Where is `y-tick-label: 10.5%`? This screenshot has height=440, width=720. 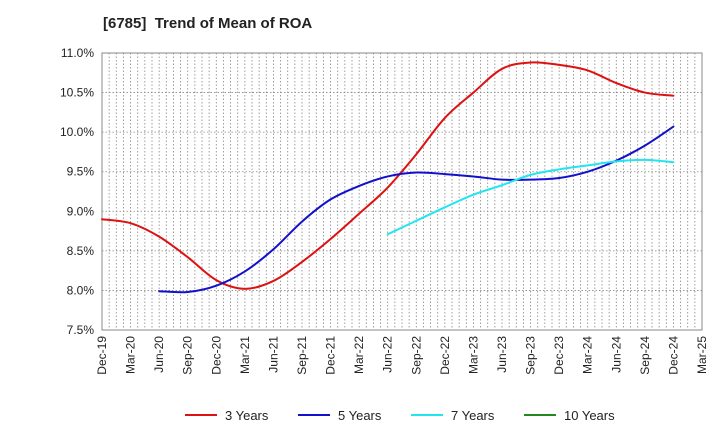 y-tick-label: 10.5% is located at coordinates (77, 93).